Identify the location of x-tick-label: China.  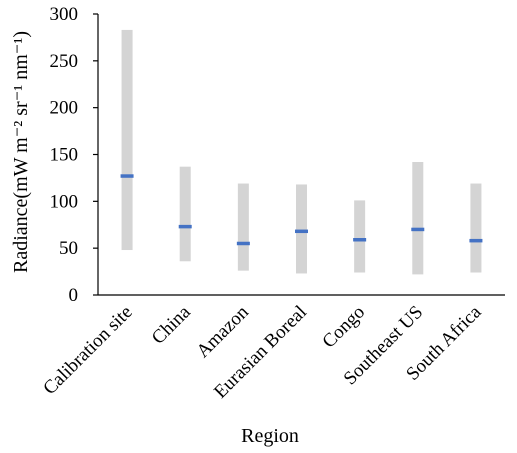
(171, 324).